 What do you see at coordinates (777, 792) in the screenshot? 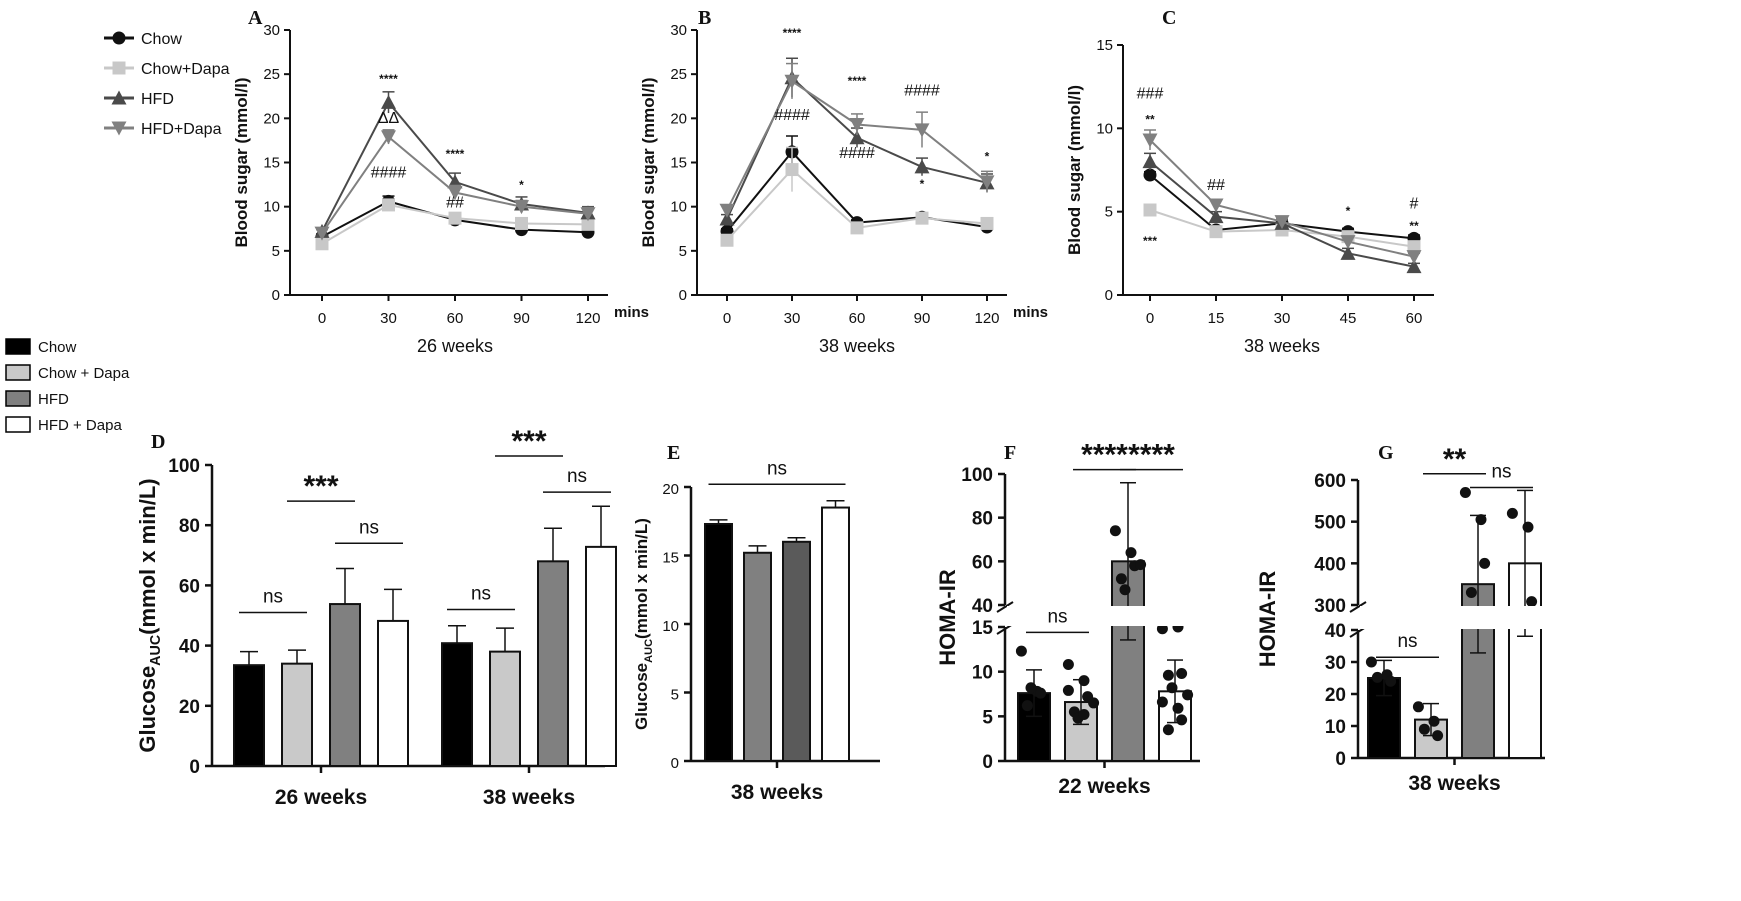
I see `panel-e-x-category-label: 38 weeks` at bounding box center [777, 792].